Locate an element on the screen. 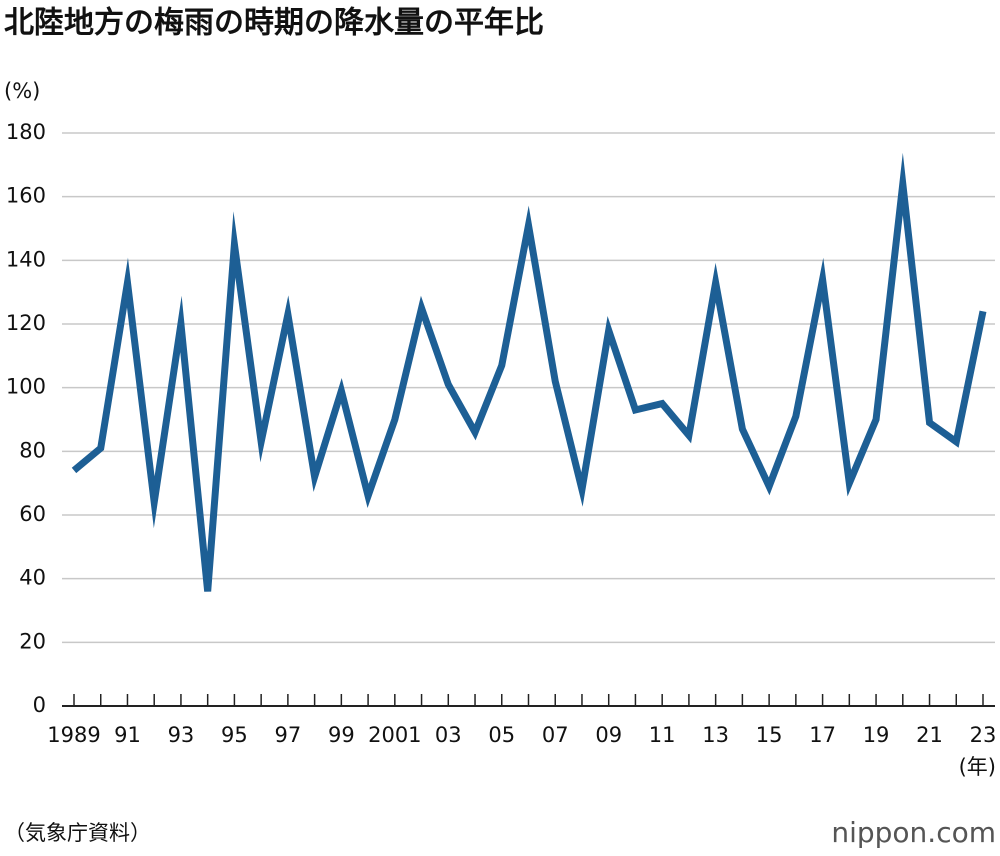 The height and width of the screenshot is (856, 1000). x-tick-label: 93 is located at coordinates (181, 735).